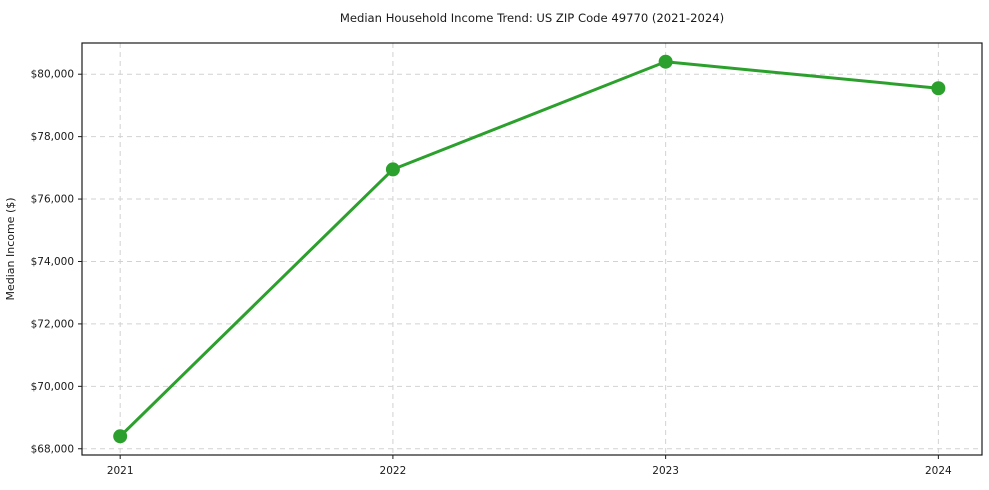 The image size is (989, 490). Describe the element at coordinates (52, 200) in the screenshot. I see `y-tick-label: $76,000` at that location.